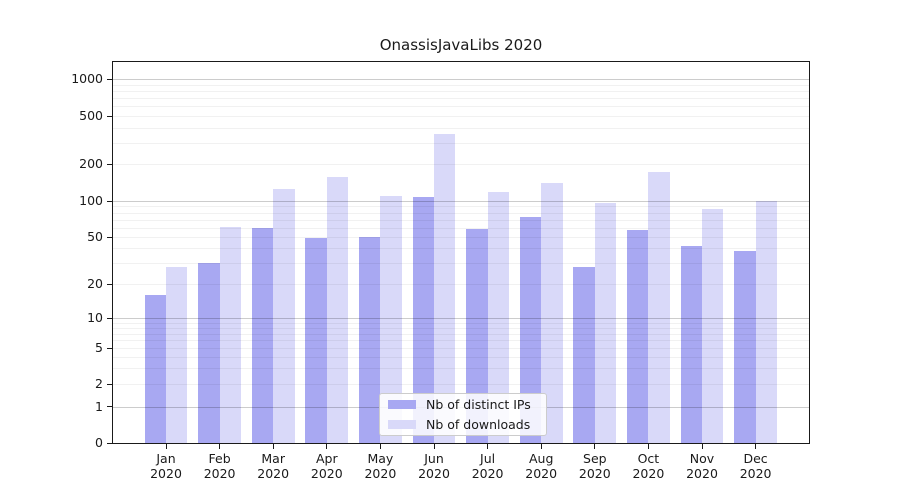  What do you see at coordinates (91, 163) in the screenshot?
I see `y-tick-label-200: 200` at bounding box center [91, 163].